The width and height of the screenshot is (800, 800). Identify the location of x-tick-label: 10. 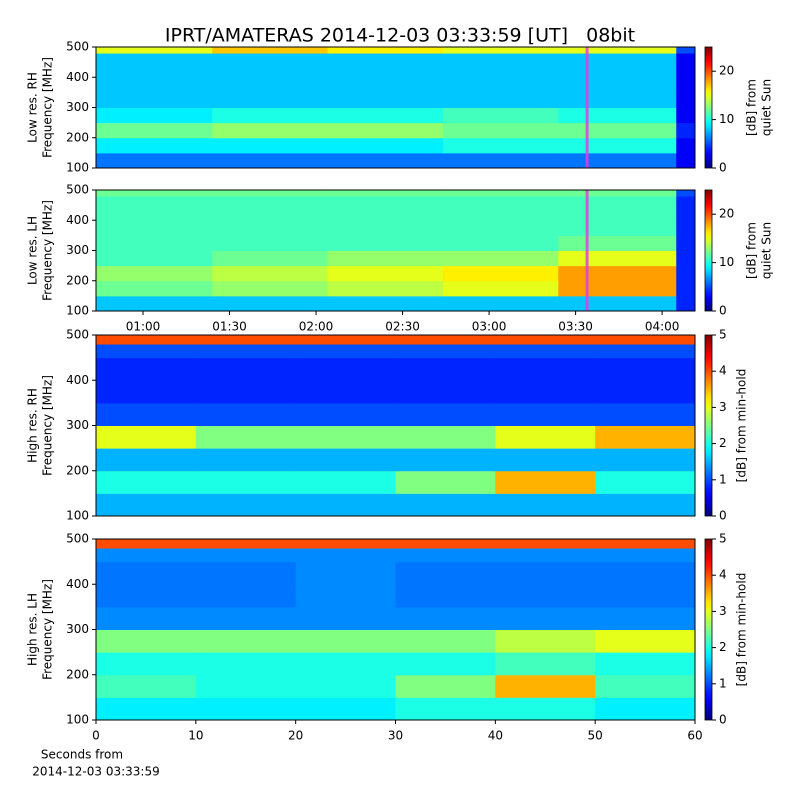
(195, 736).